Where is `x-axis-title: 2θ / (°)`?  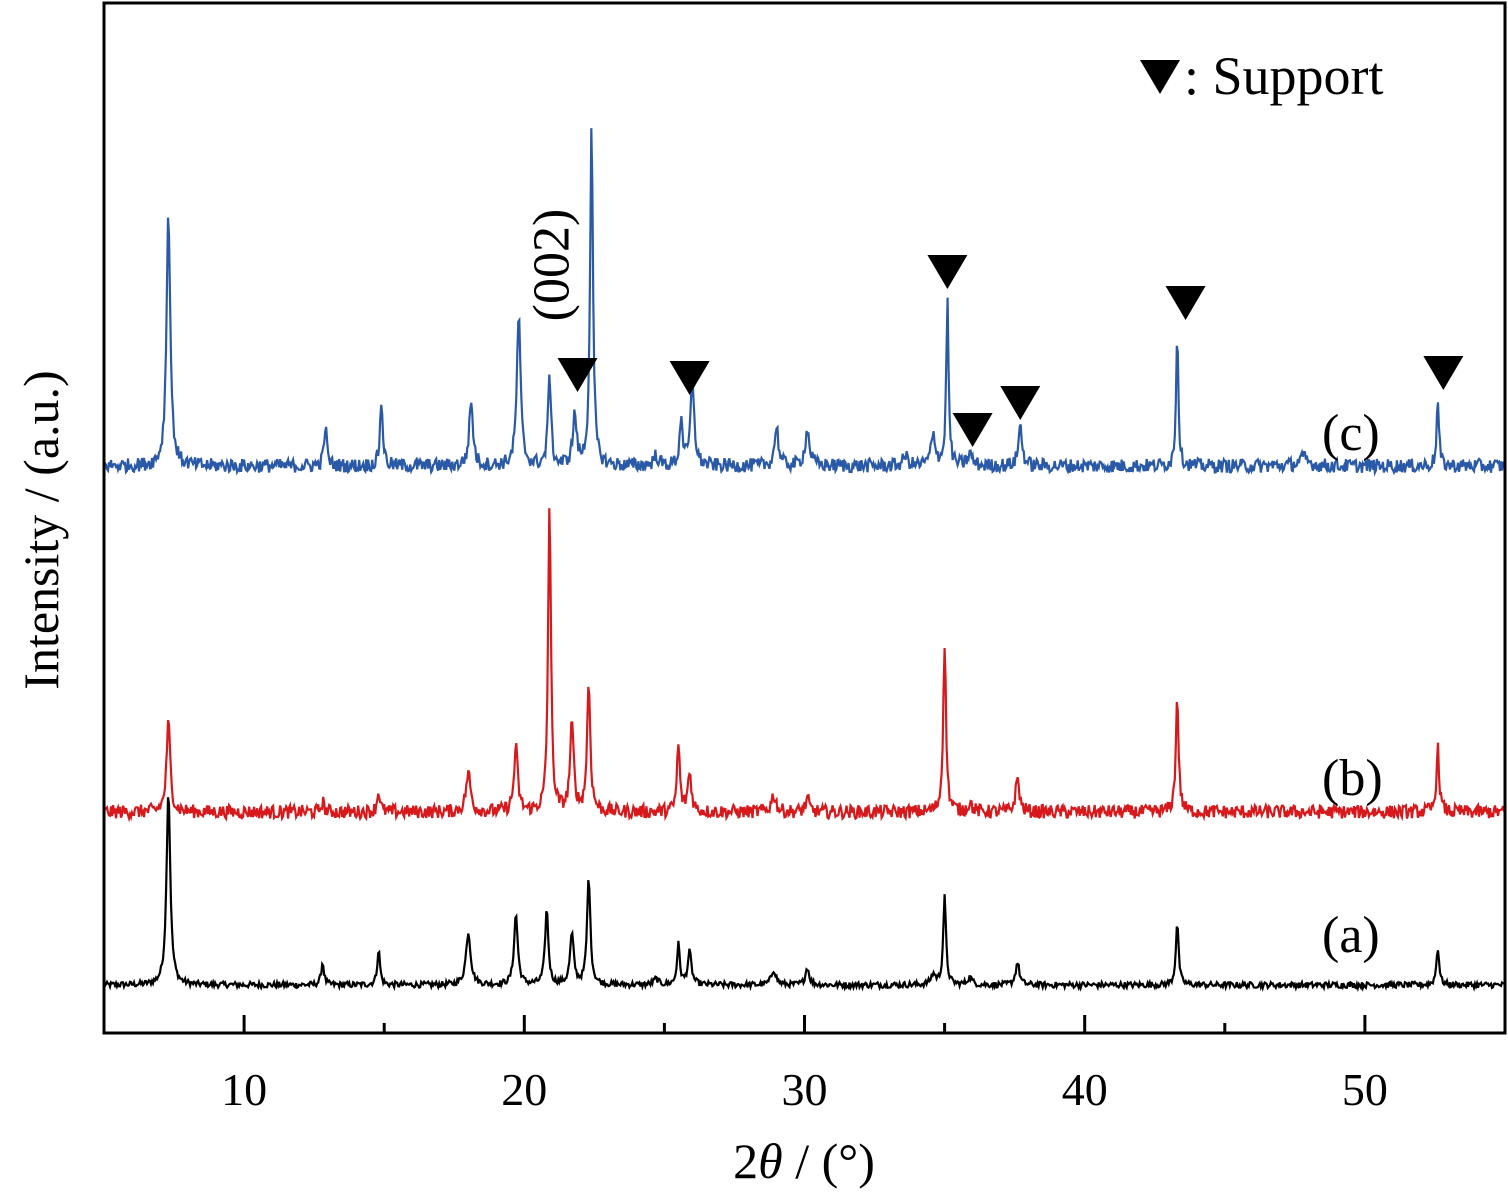
x-axis-title: 2θ / (°) is located at coordinates (804, 1161).